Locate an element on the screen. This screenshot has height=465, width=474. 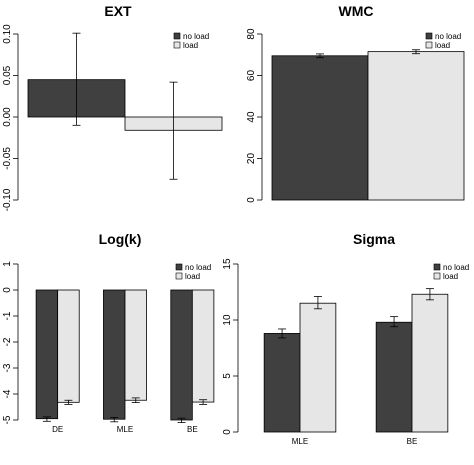
chart-title: WMC is located at coordinates (356, 11).